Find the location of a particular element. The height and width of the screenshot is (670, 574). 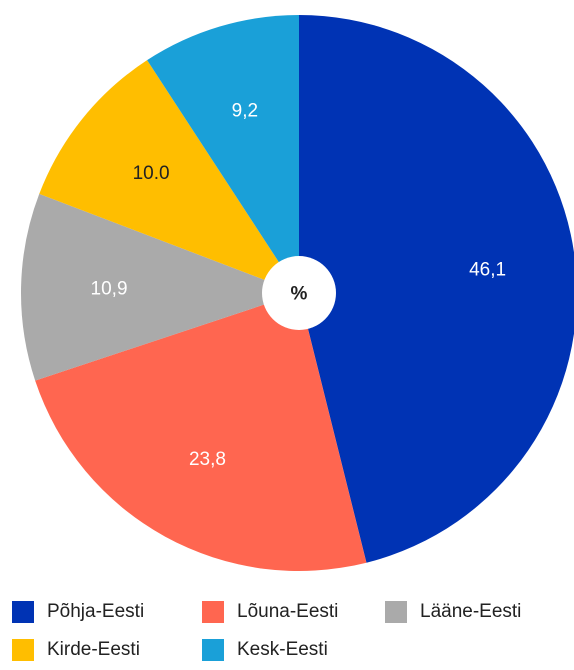

legend-item-kirde-eesti: Kirde-Eesti is located at coordinates (76, 650).